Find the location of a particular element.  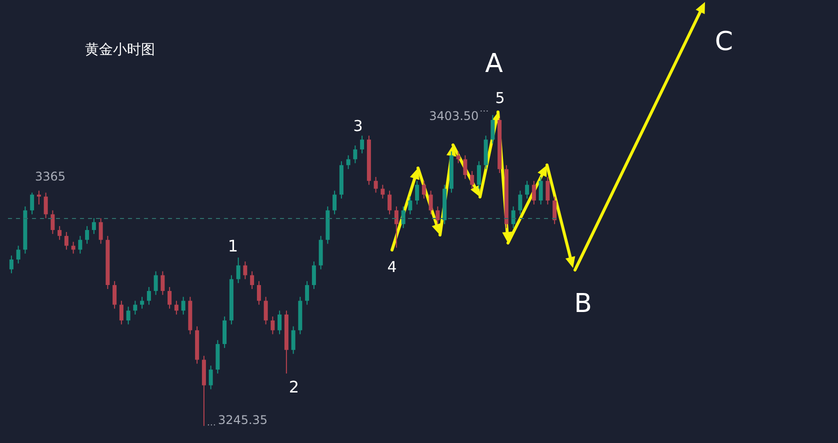

annotation: 3245.35 is located at coordinates (243, 419).